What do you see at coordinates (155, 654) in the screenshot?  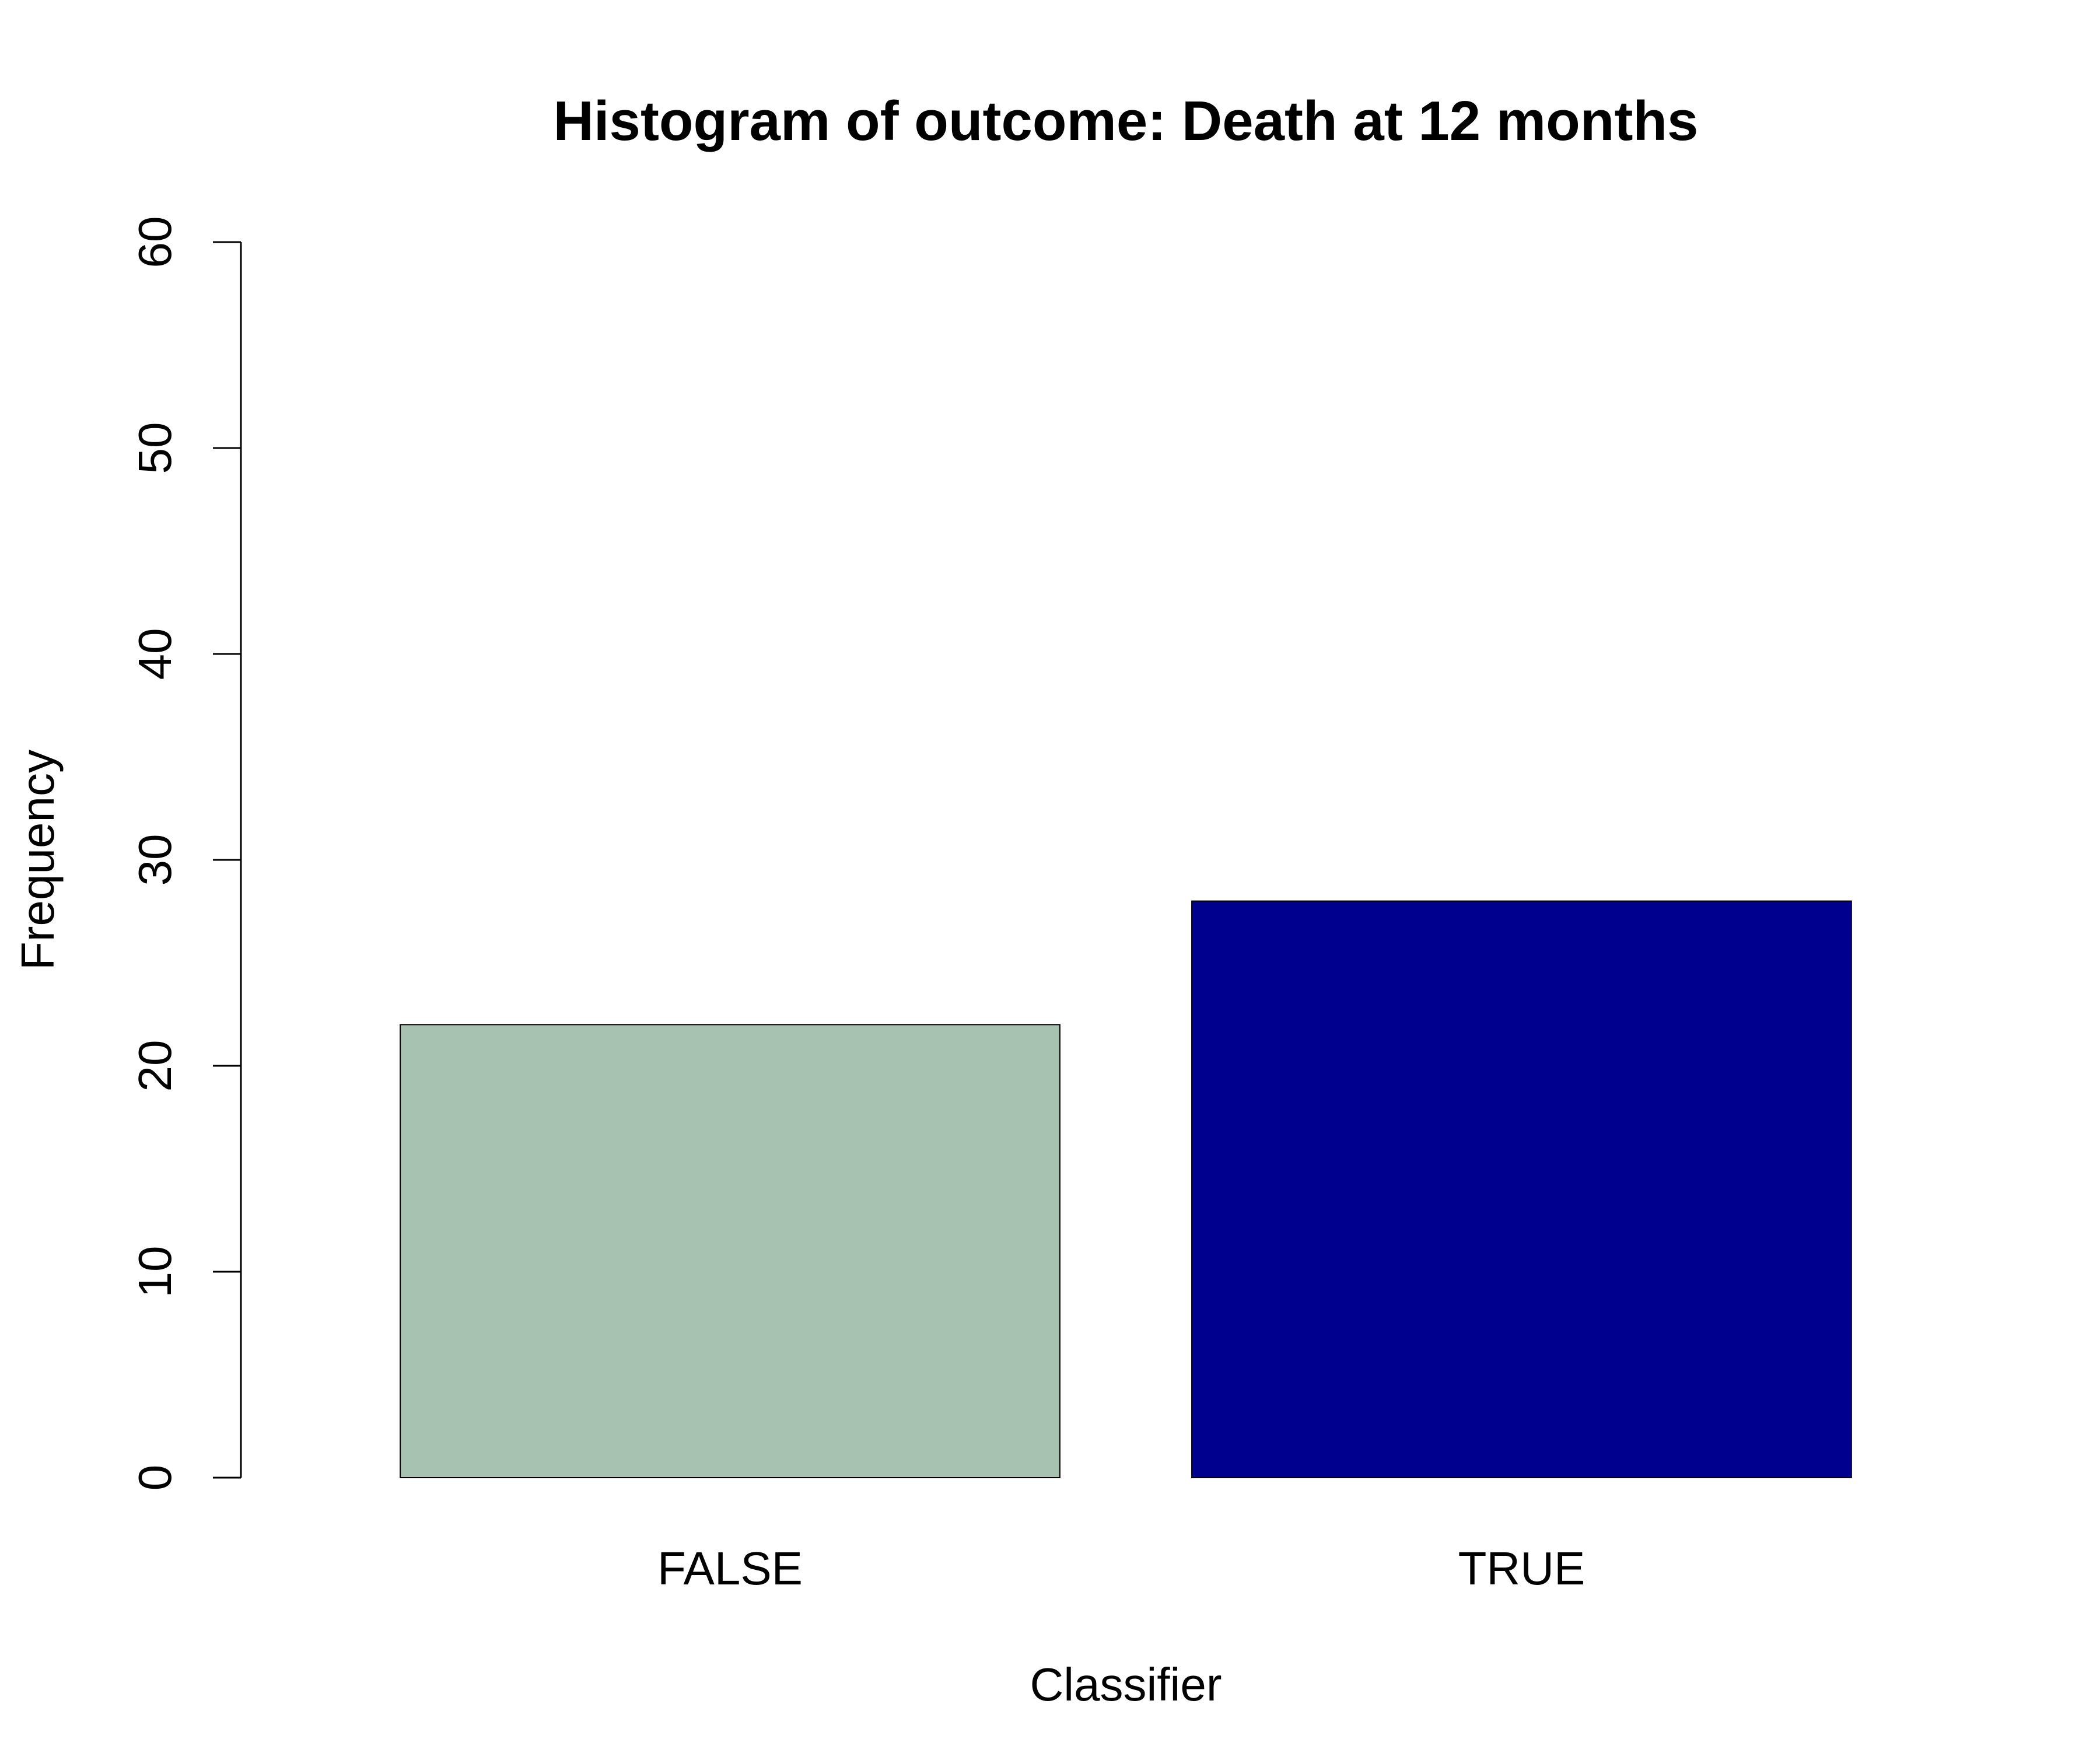 I see `y-tick-label: 40` at bounding box center [155, 654].